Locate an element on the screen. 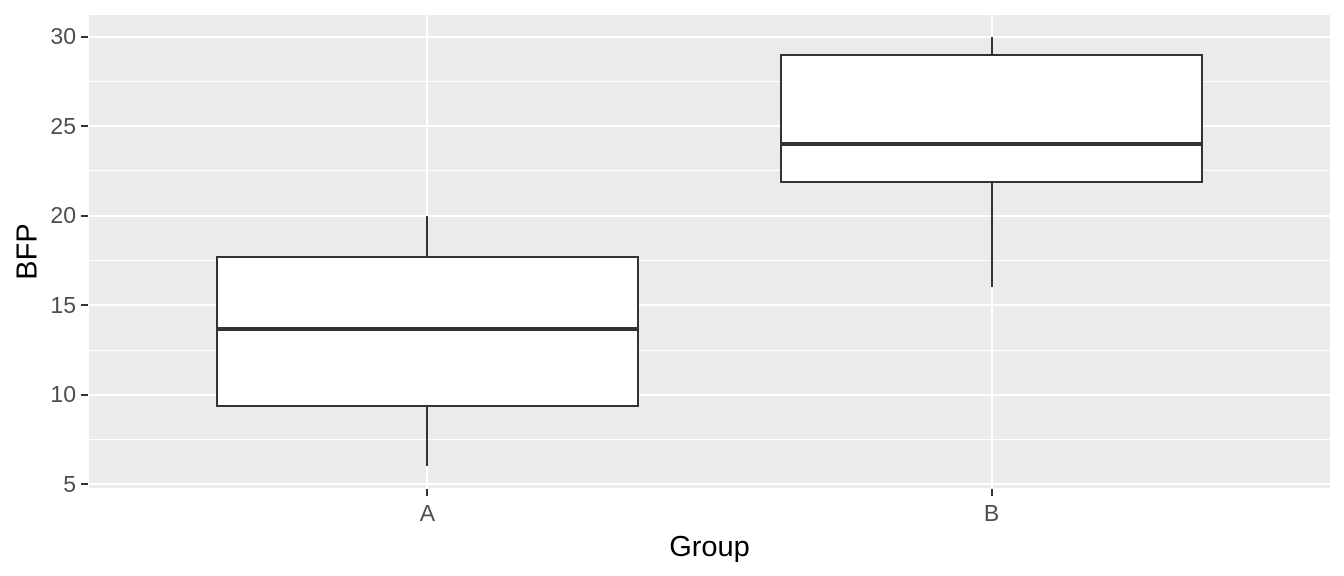 The width and height of the screenshot is (1344, 576). x-axis-title: Group is located at coordinates (709, 547).